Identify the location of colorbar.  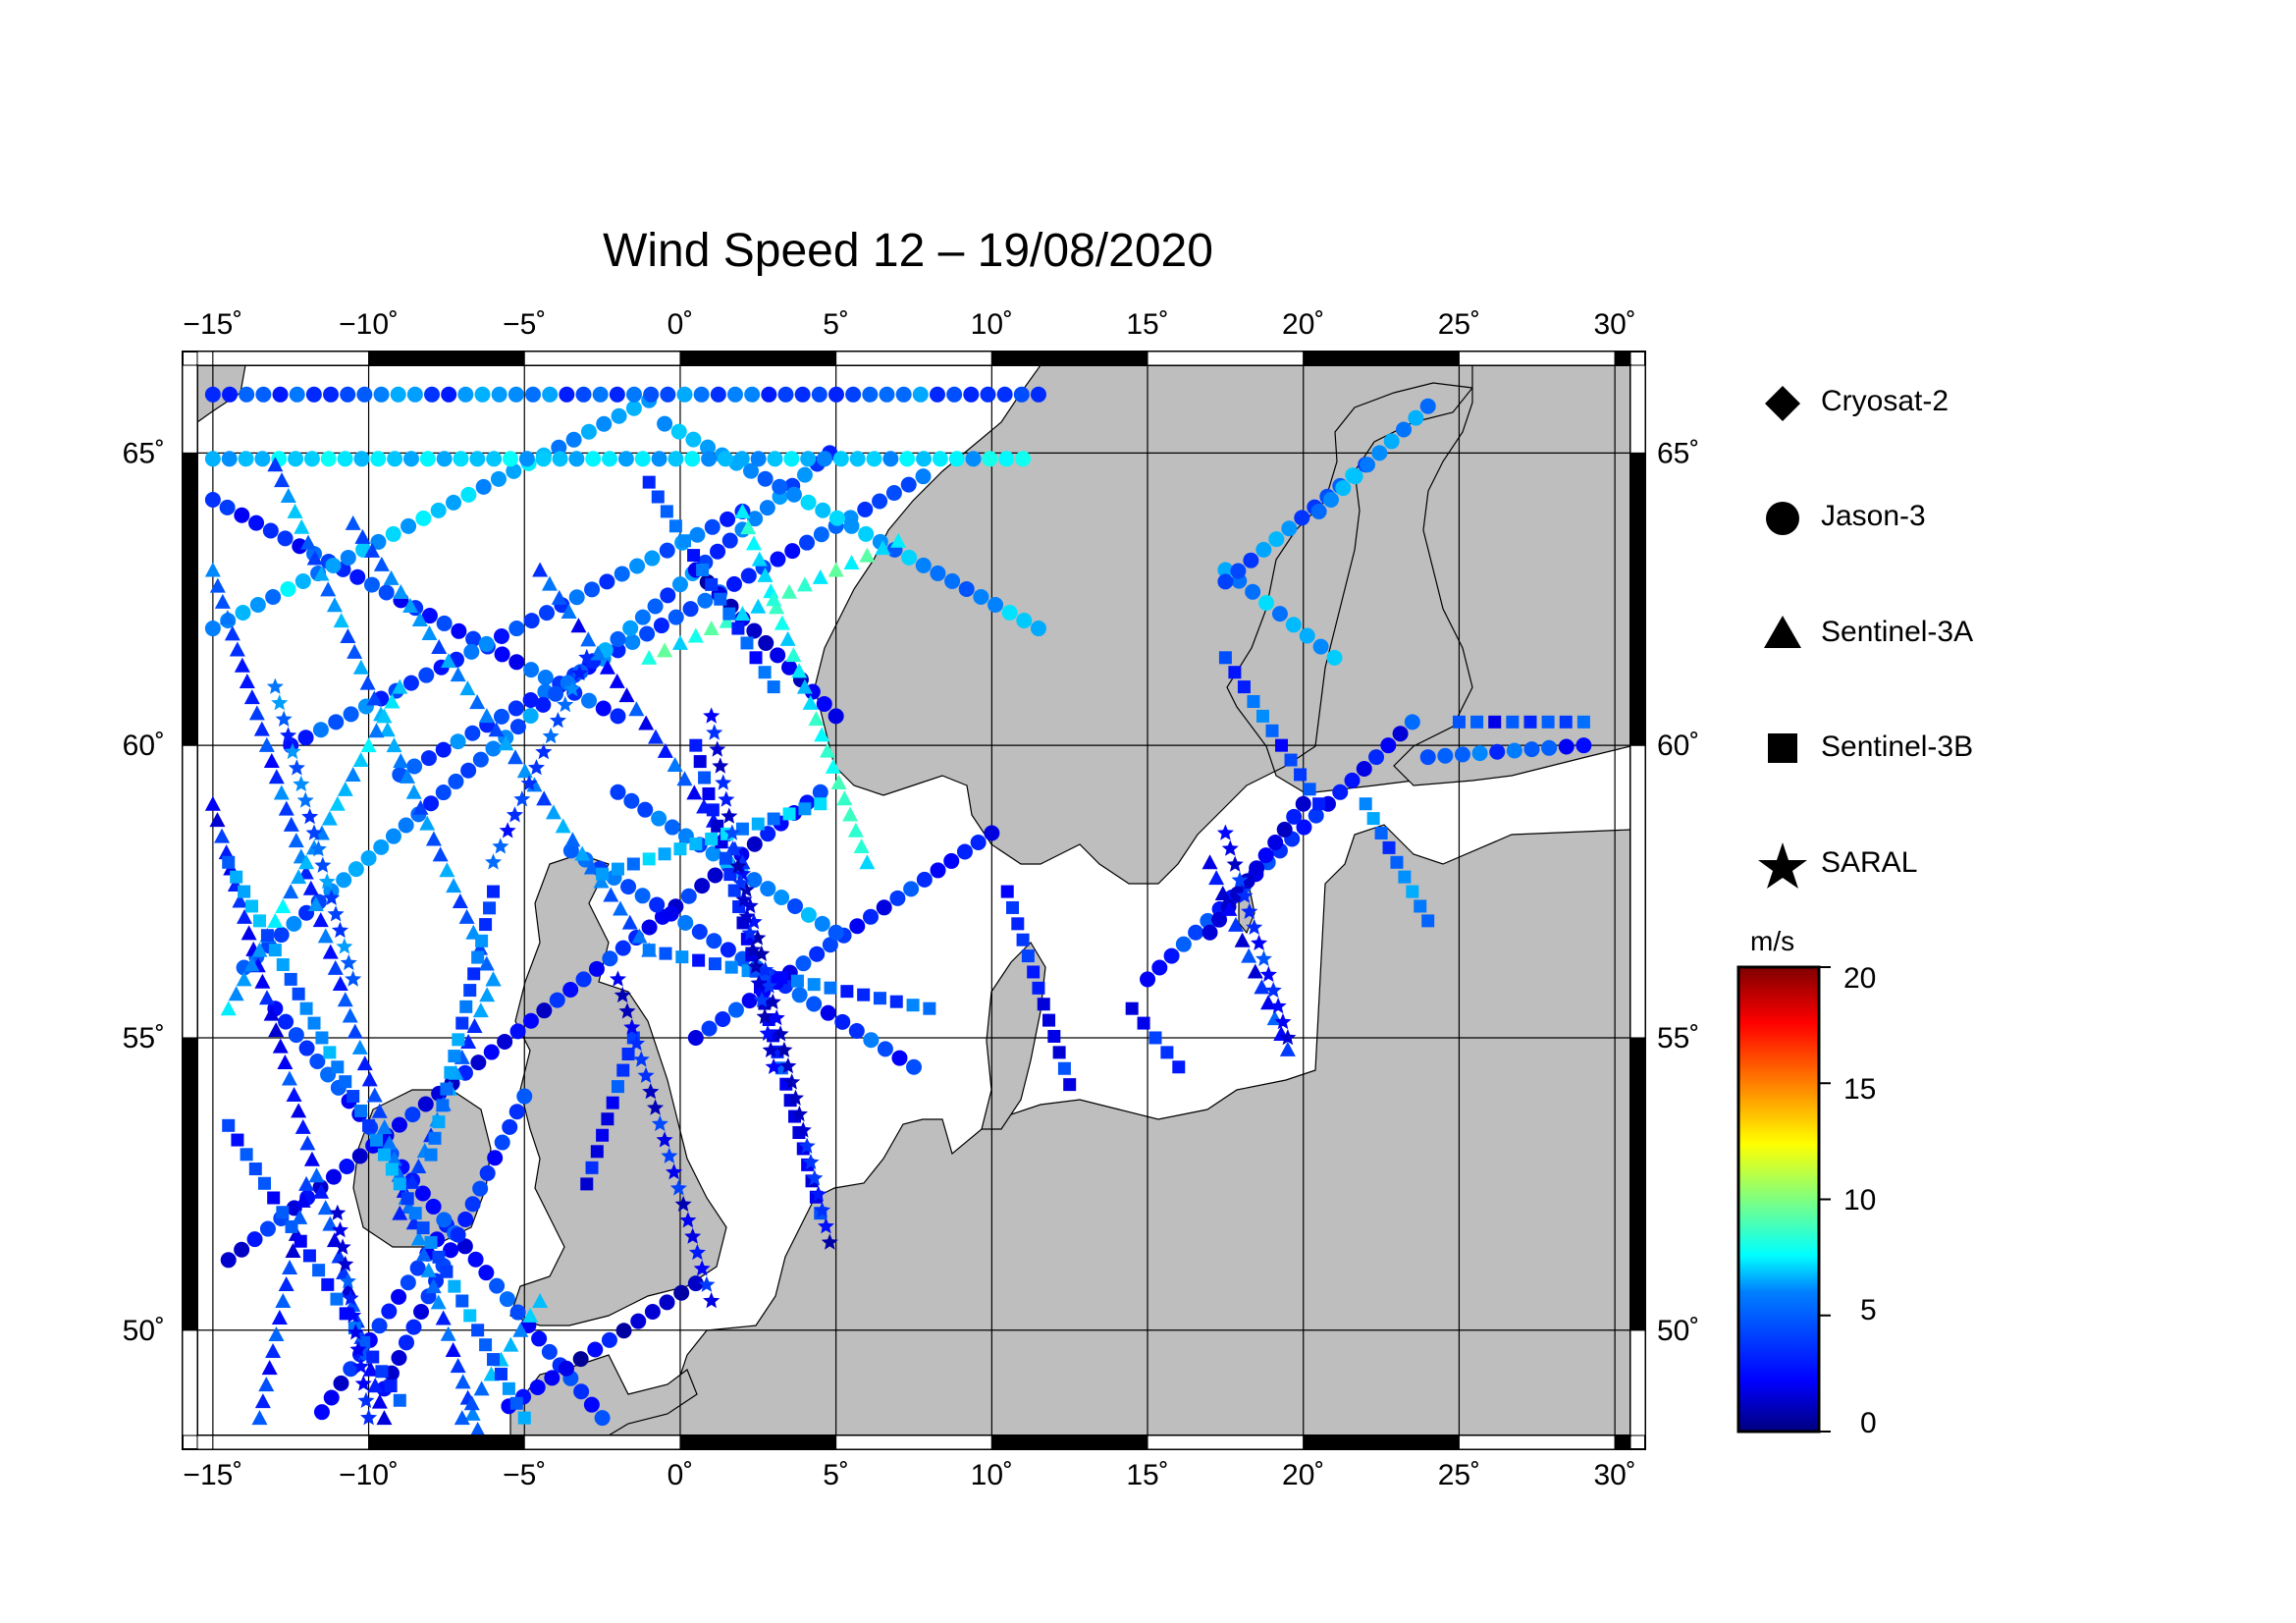
(1778, 1199).